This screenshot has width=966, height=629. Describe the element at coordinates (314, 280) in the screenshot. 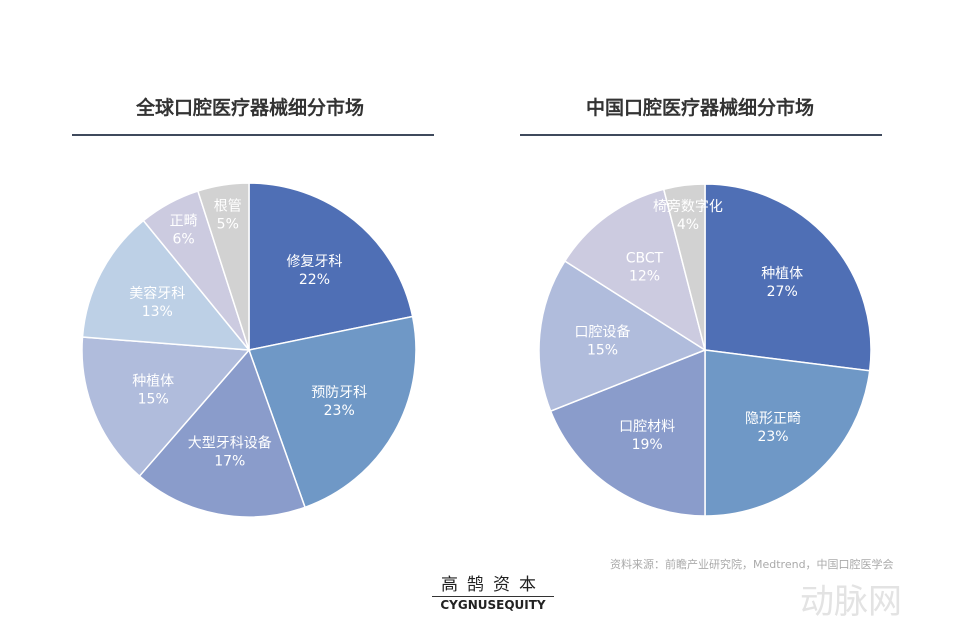

I see `slice-value-label: 22%` at that location.